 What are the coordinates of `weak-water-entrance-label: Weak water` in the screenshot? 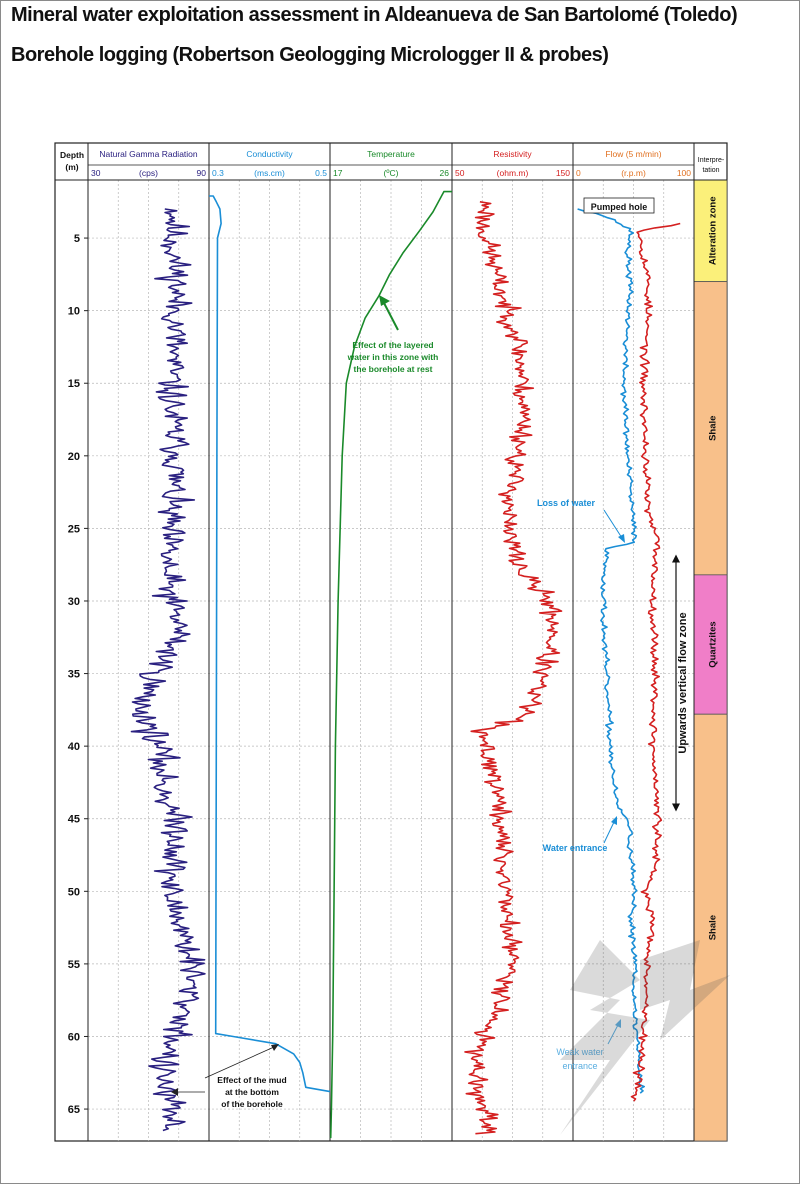 It's located at (579, 1052).